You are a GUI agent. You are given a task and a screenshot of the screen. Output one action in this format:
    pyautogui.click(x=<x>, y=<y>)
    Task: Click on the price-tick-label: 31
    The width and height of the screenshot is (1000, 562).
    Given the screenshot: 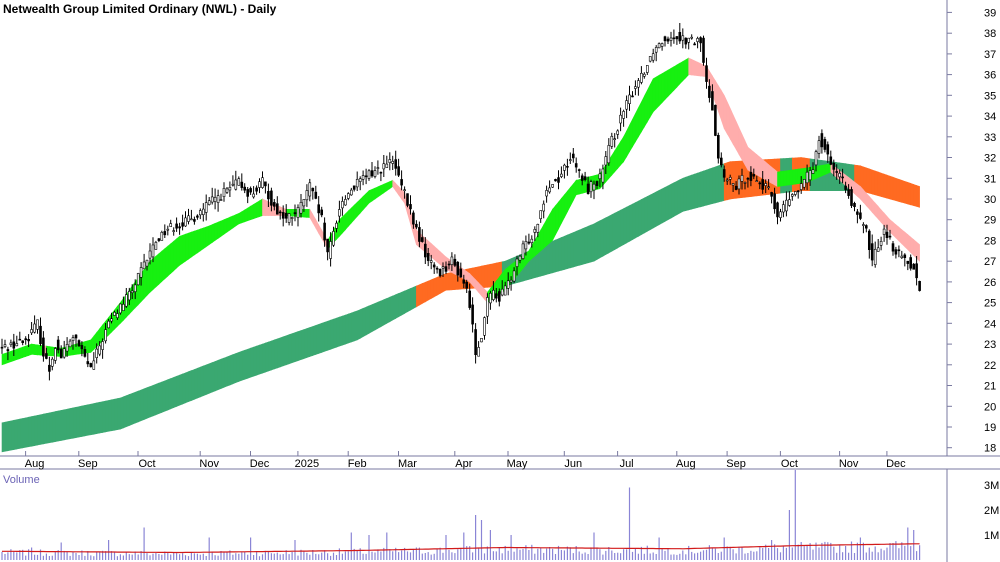 What is the action you would take?
    pyautogui.click(x=990, y=179)
    